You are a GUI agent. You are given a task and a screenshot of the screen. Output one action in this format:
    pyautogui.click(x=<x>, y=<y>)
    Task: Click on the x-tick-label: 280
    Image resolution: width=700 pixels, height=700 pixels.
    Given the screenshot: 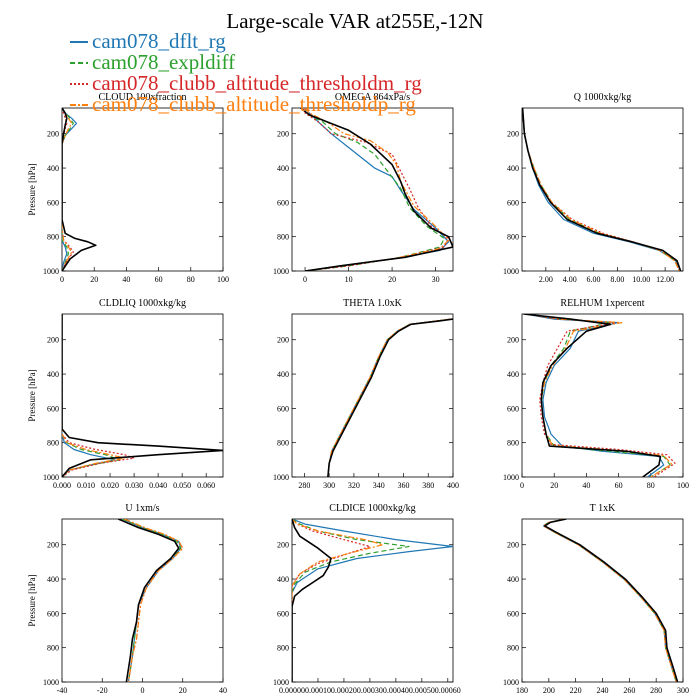 What is the action you would take?
    pyautogui.click(x=656, y=690)
    